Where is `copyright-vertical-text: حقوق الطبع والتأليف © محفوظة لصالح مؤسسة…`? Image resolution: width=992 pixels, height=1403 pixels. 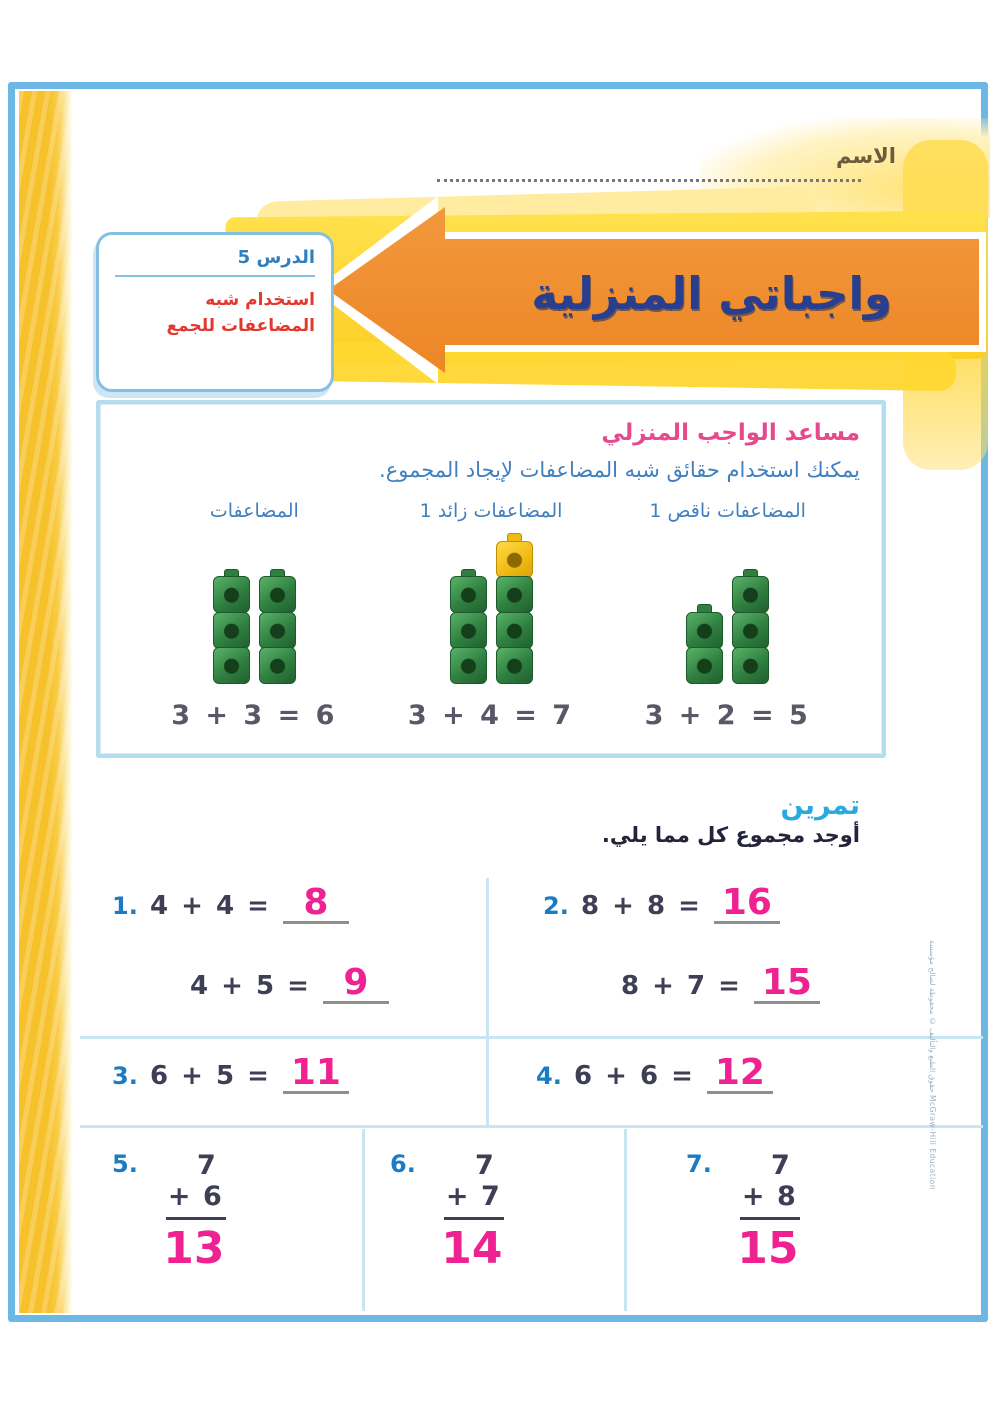
copyright-vertical-text: حقوق الطبع والتأليف © محفوظة لصالح مؤسسة… is located at coordinates (932, 1065).